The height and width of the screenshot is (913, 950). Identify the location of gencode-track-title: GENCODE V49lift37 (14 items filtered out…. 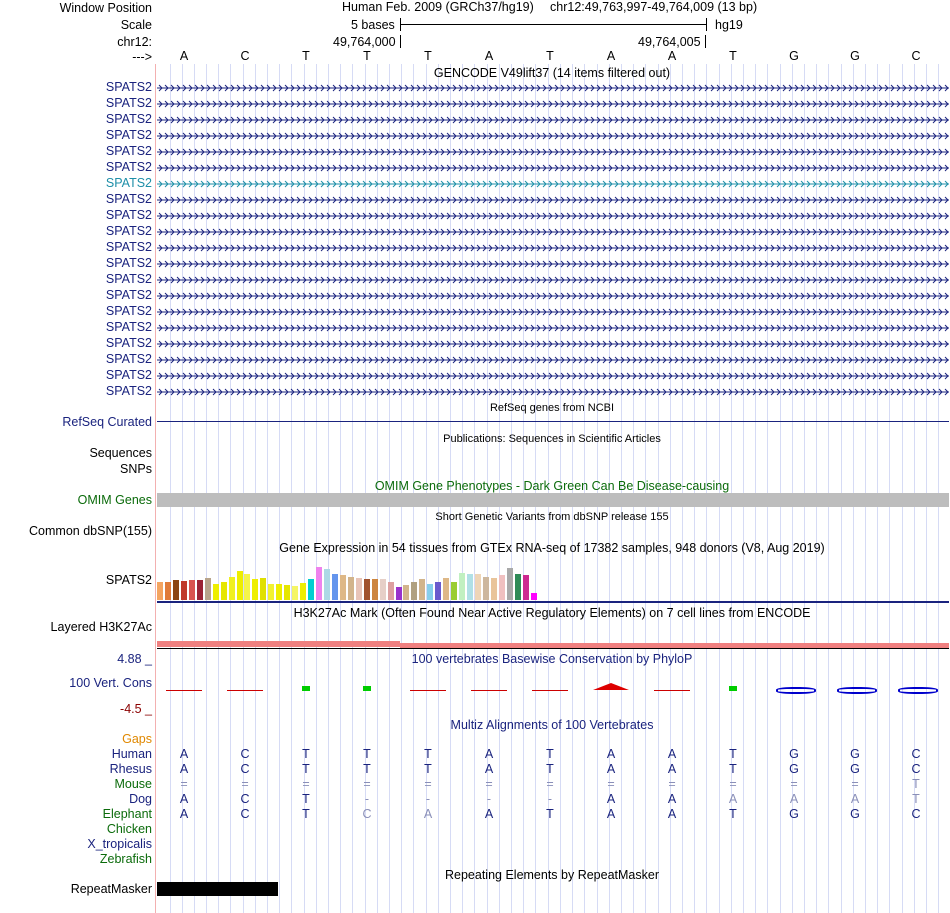
(552, 73).